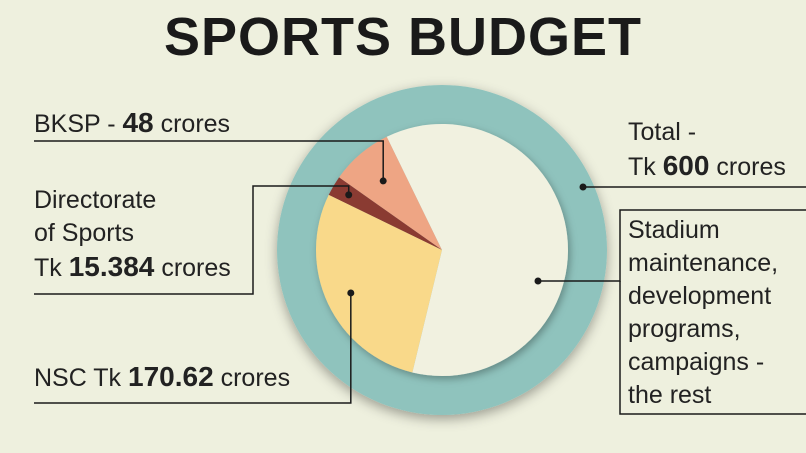 The width and height of the screenshot is (806, 453). Describe the element at coordinates (703, 263) in the screenshot. I see `rest-line-2: maintenance,` at that location.